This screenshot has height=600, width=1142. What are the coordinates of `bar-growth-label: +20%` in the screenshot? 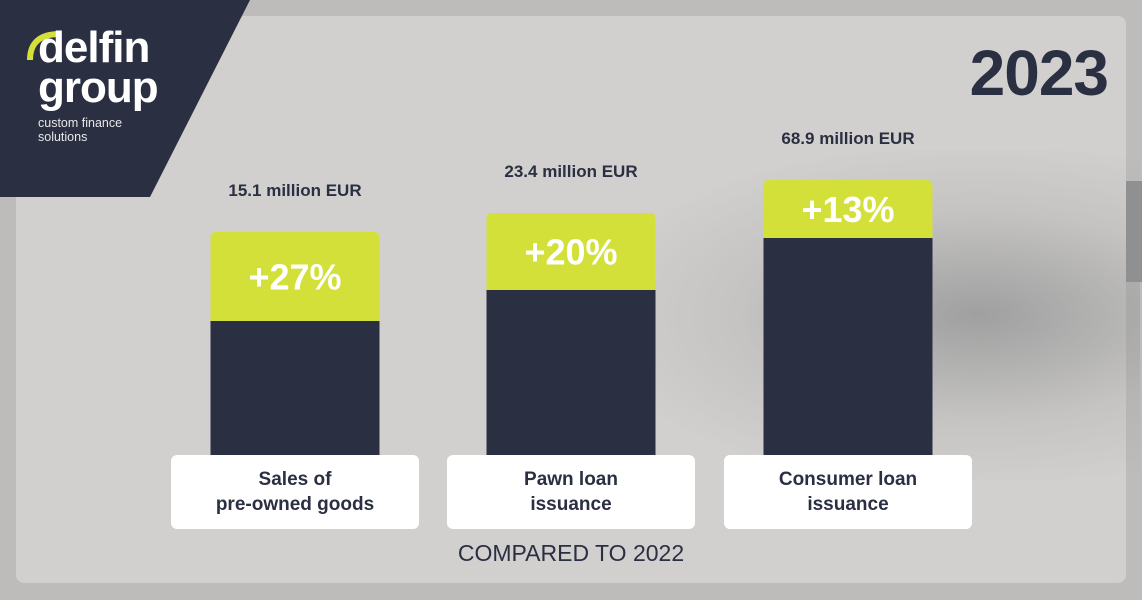 It's located at (570, 252).